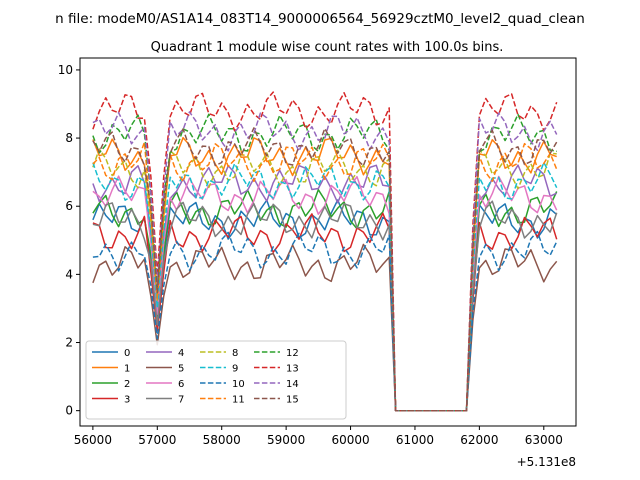 The height and width of the screenshot is (480, 640). What do you see at coordinates (238, 384) in the screenshot?
I see `legend-label-10: 10` at bounding box center [238, 384].